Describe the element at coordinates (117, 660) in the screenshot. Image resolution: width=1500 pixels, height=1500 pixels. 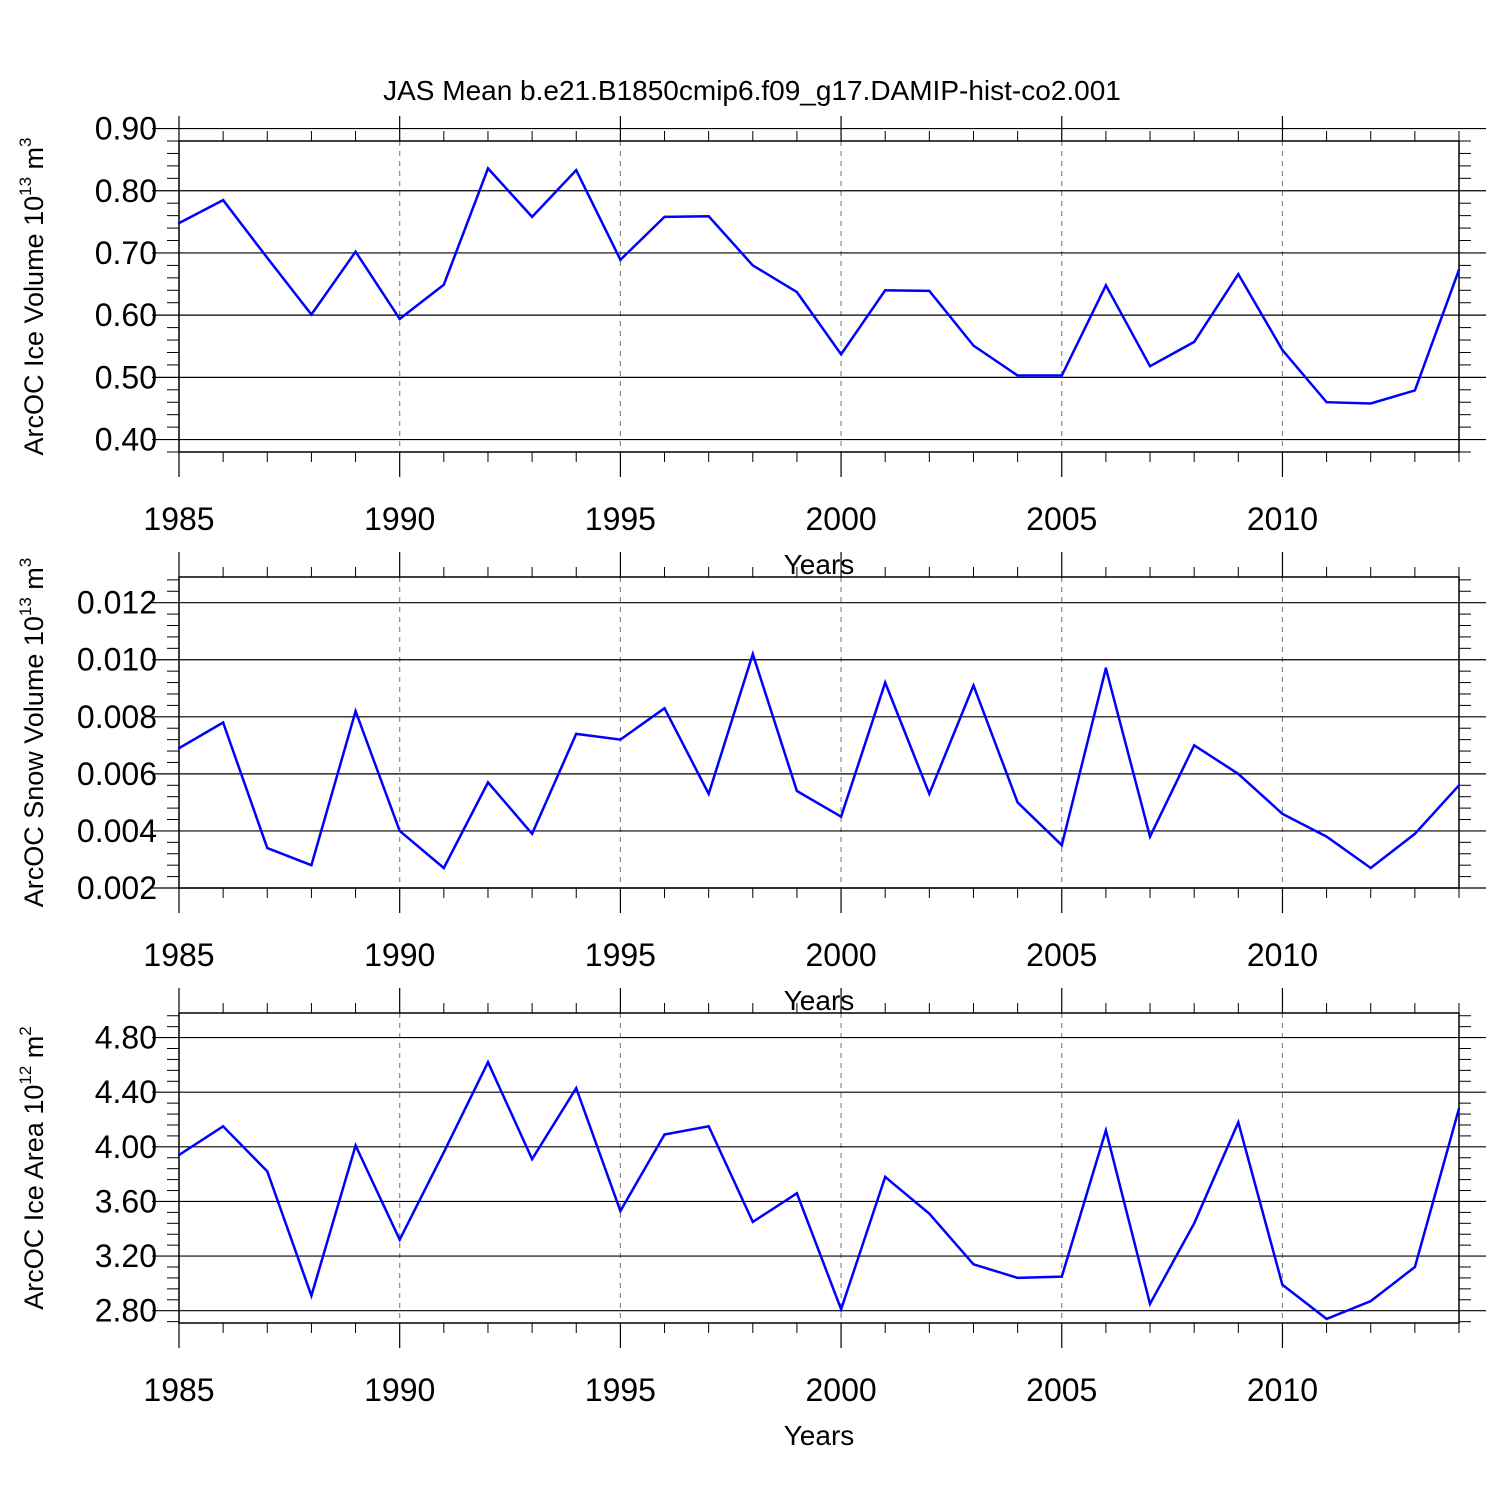
I see `y-tick-label: 0.010` at that location.